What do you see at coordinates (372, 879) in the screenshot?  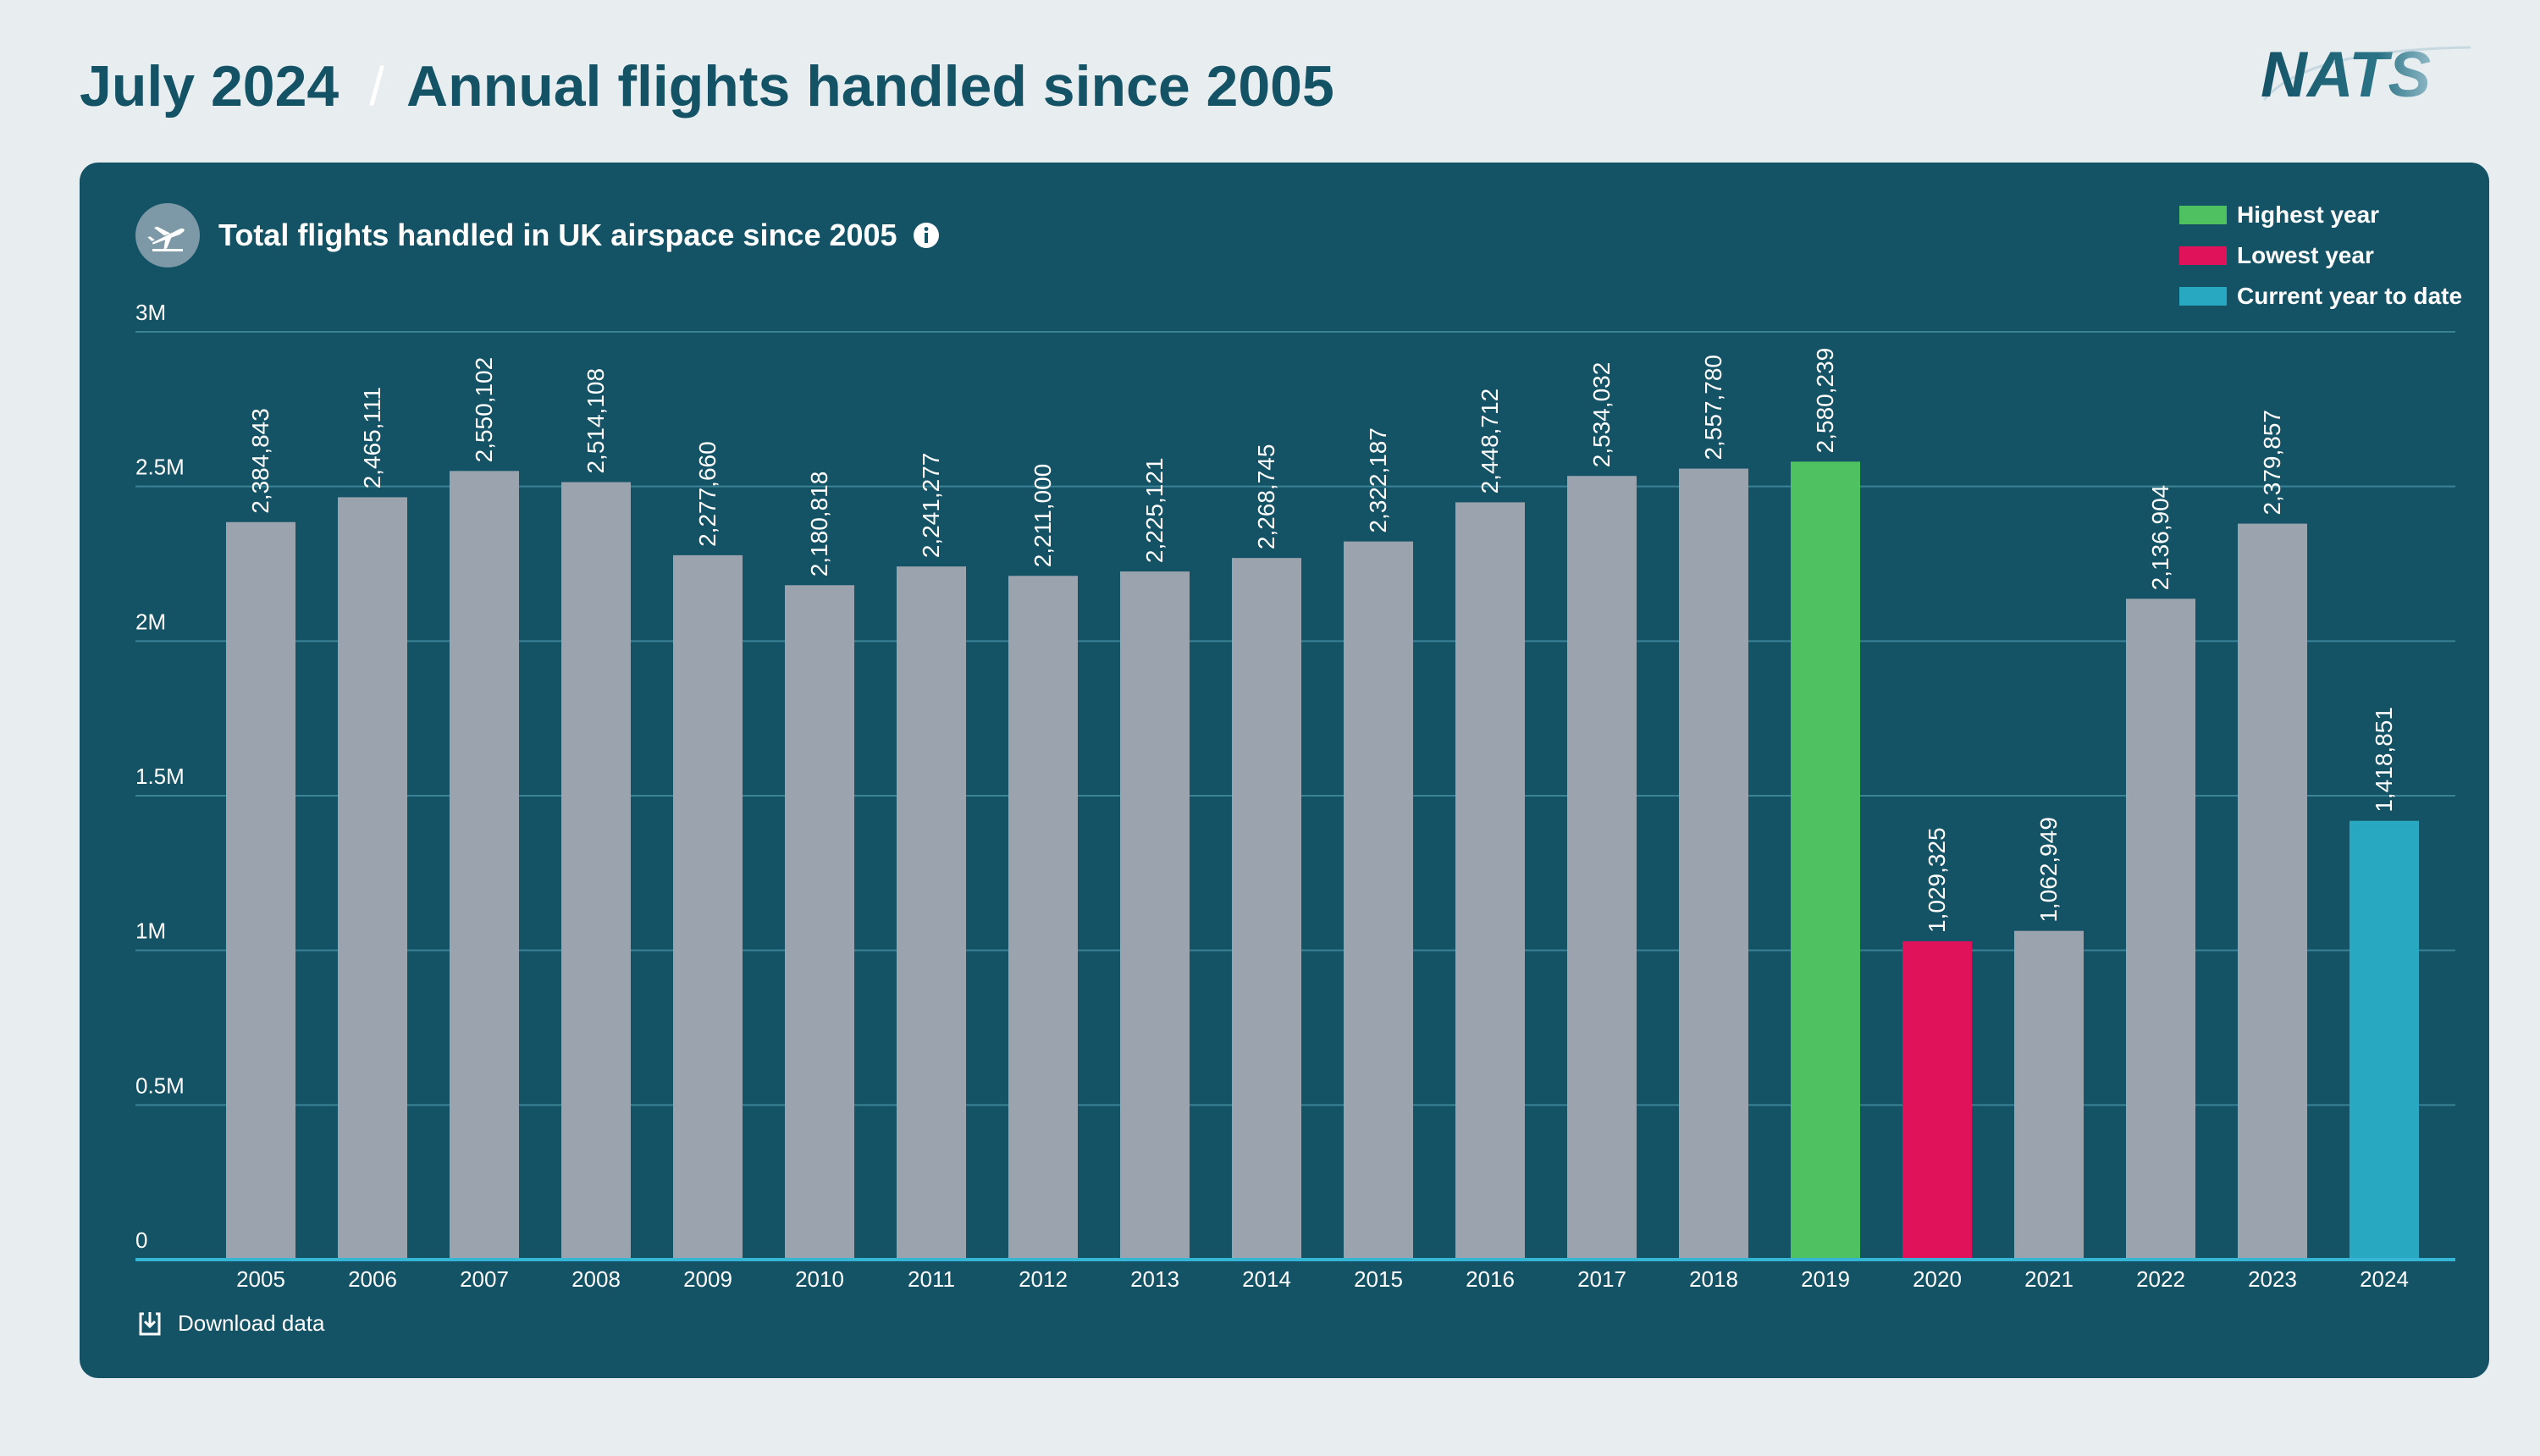 I see `bar-2006` at bounding box center [372, 879].